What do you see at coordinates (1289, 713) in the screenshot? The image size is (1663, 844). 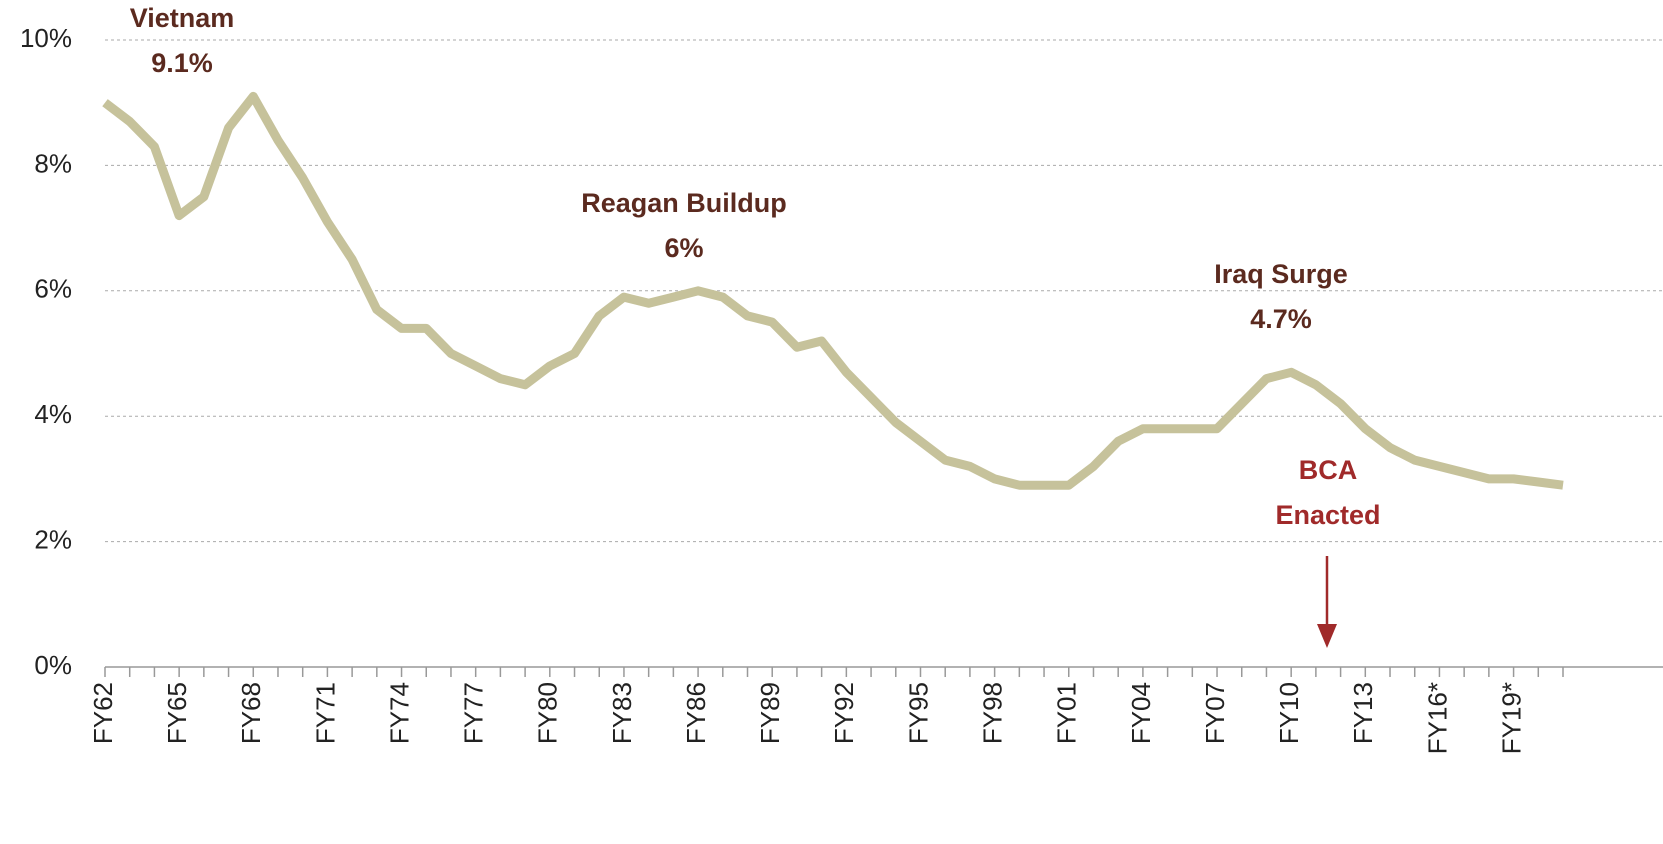 I see `x-tick-label: FY10` at bounding box center [1289, 713].